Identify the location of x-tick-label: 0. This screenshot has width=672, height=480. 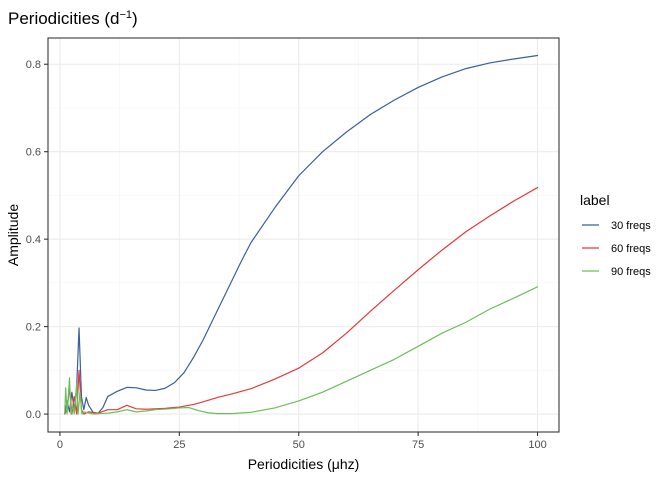
(60, 445).